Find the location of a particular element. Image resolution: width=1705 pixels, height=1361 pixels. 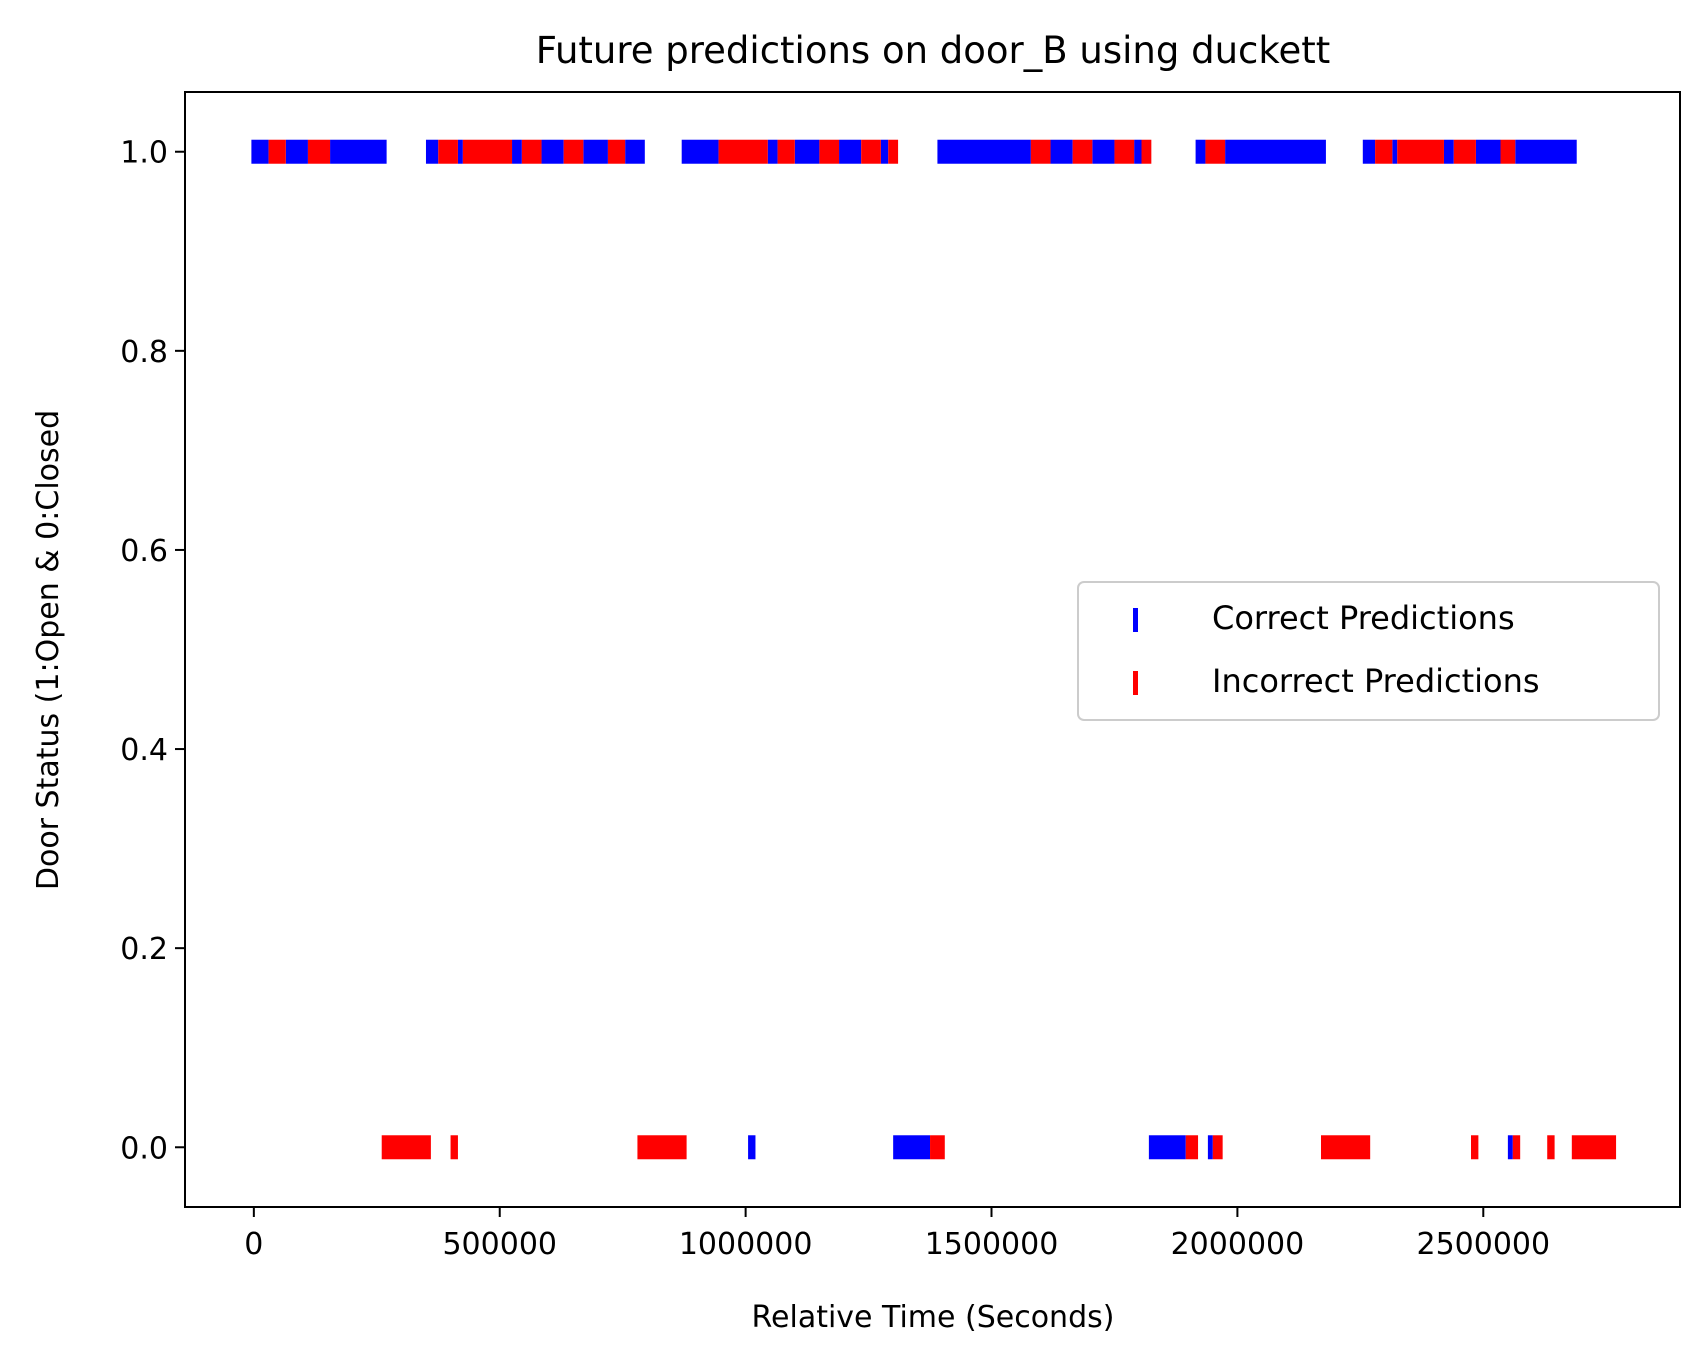

x-tick-label: 1000000 is located at coordinates (746, 1244).